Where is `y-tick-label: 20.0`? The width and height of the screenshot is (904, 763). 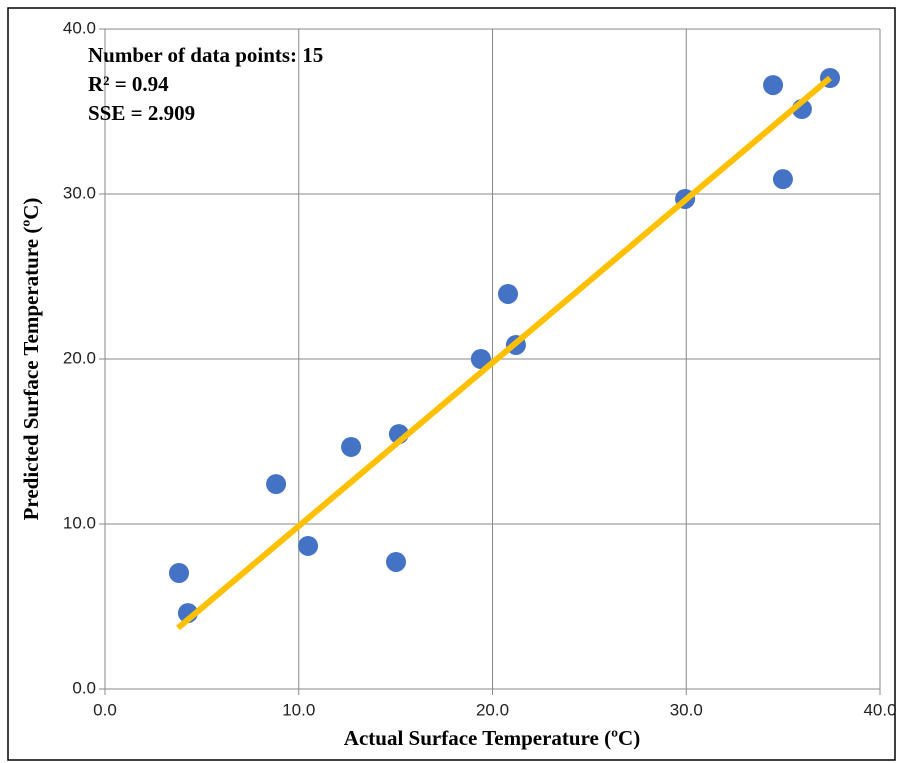 y-tick-label: 20.0 is located at coordinates (79, 357).